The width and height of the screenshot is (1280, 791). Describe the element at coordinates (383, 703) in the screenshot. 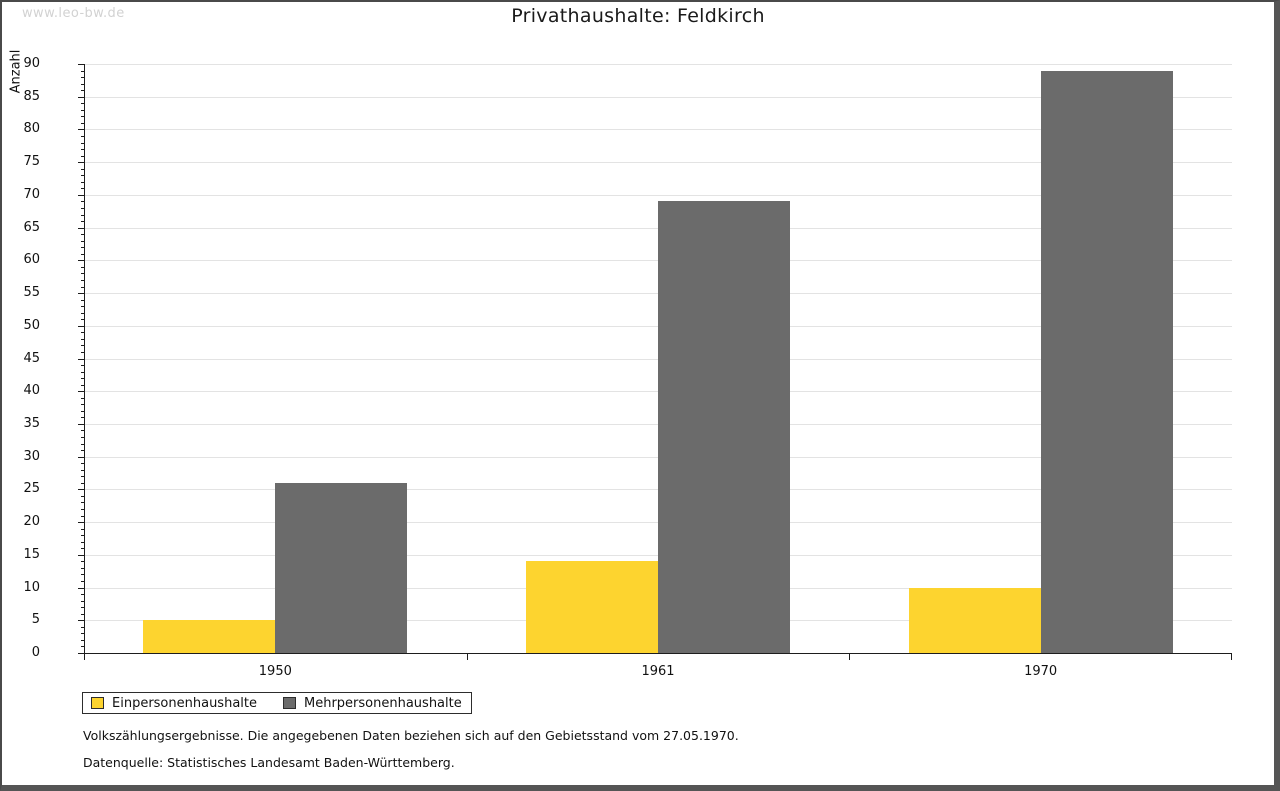

I see `legend-label-multi: Mehrpersonenhaushalte` at that location.